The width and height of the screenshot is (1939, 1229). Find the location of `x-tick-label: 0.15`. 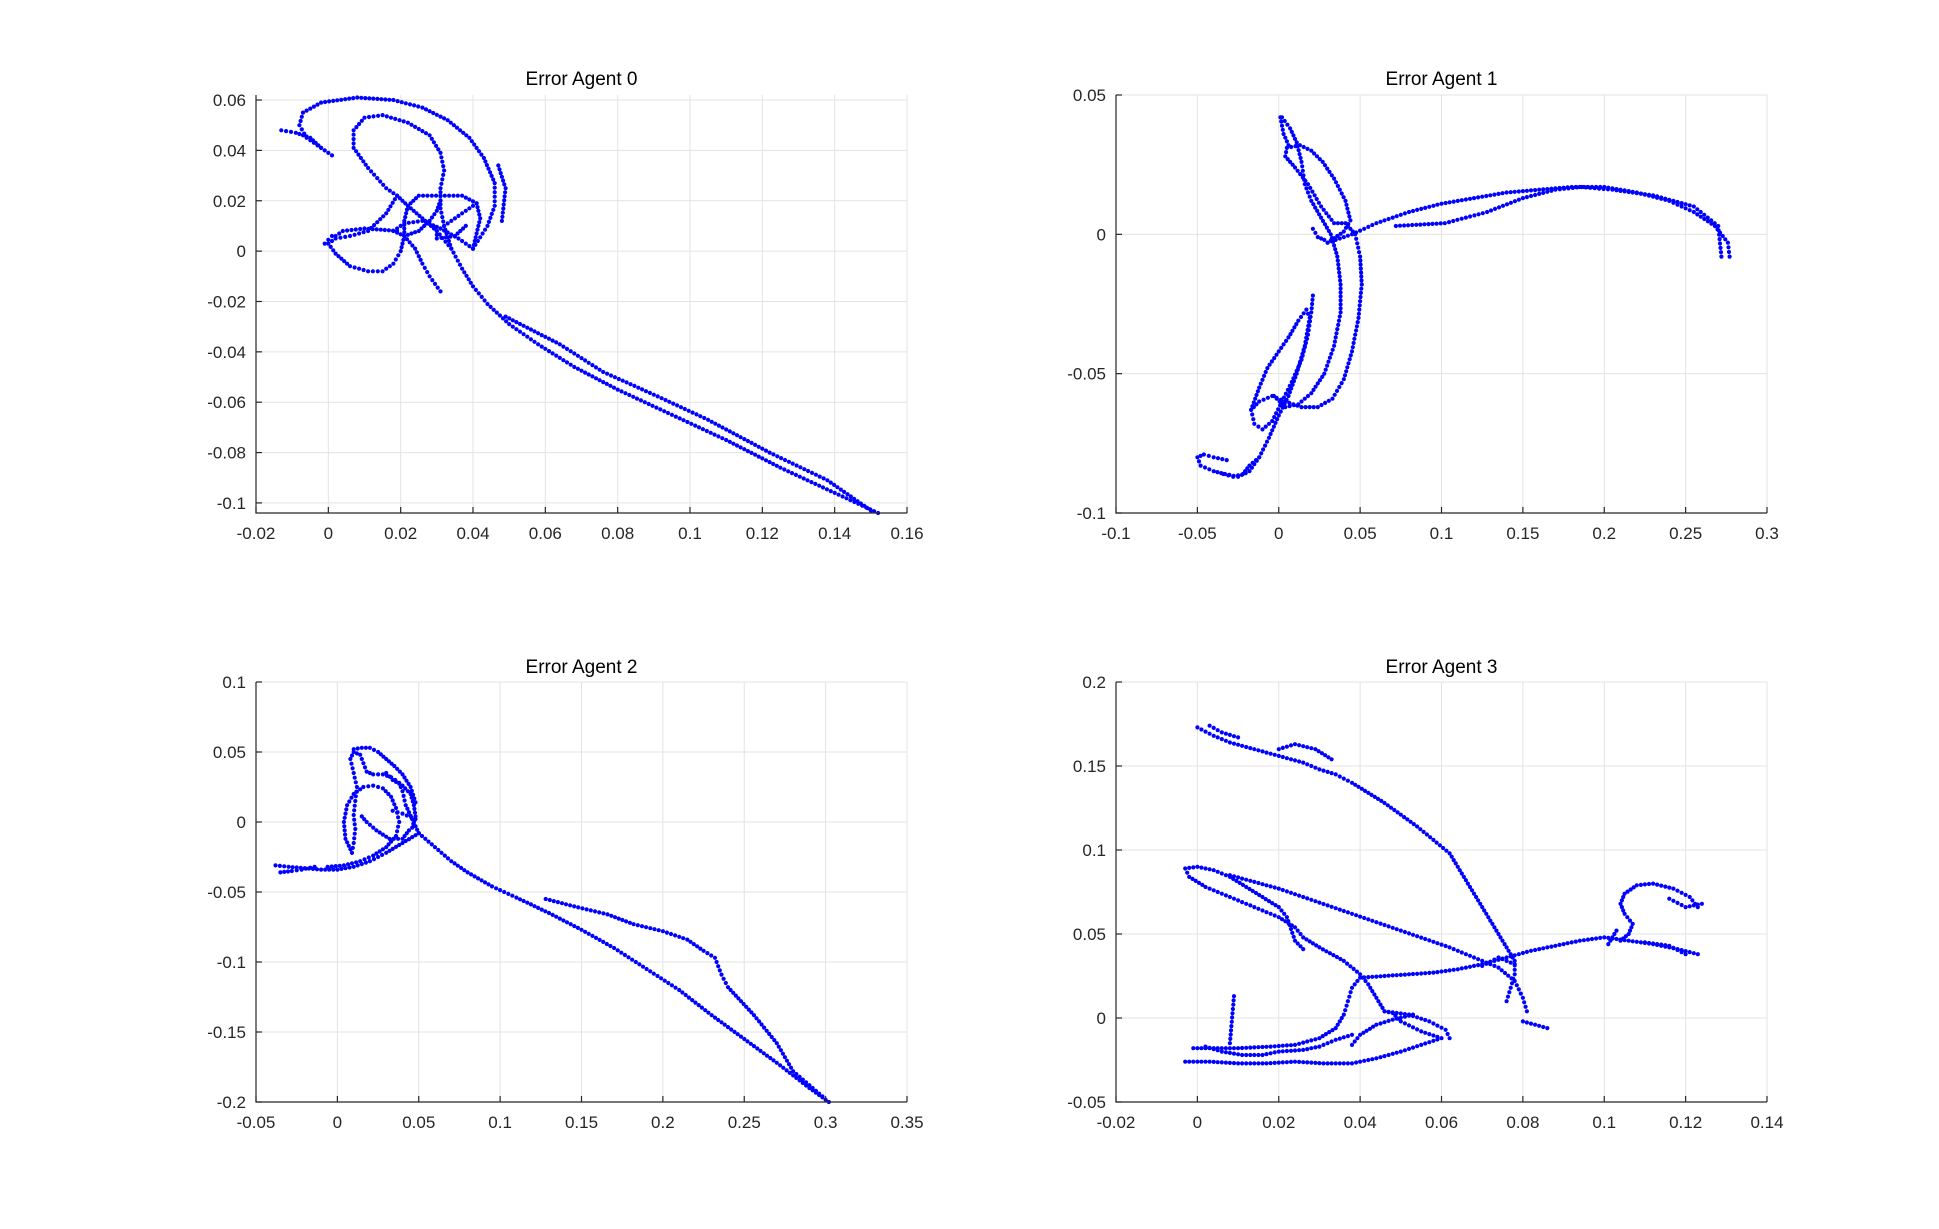

x-tick-label: 0.15 is located at coordinates (581, 1122).